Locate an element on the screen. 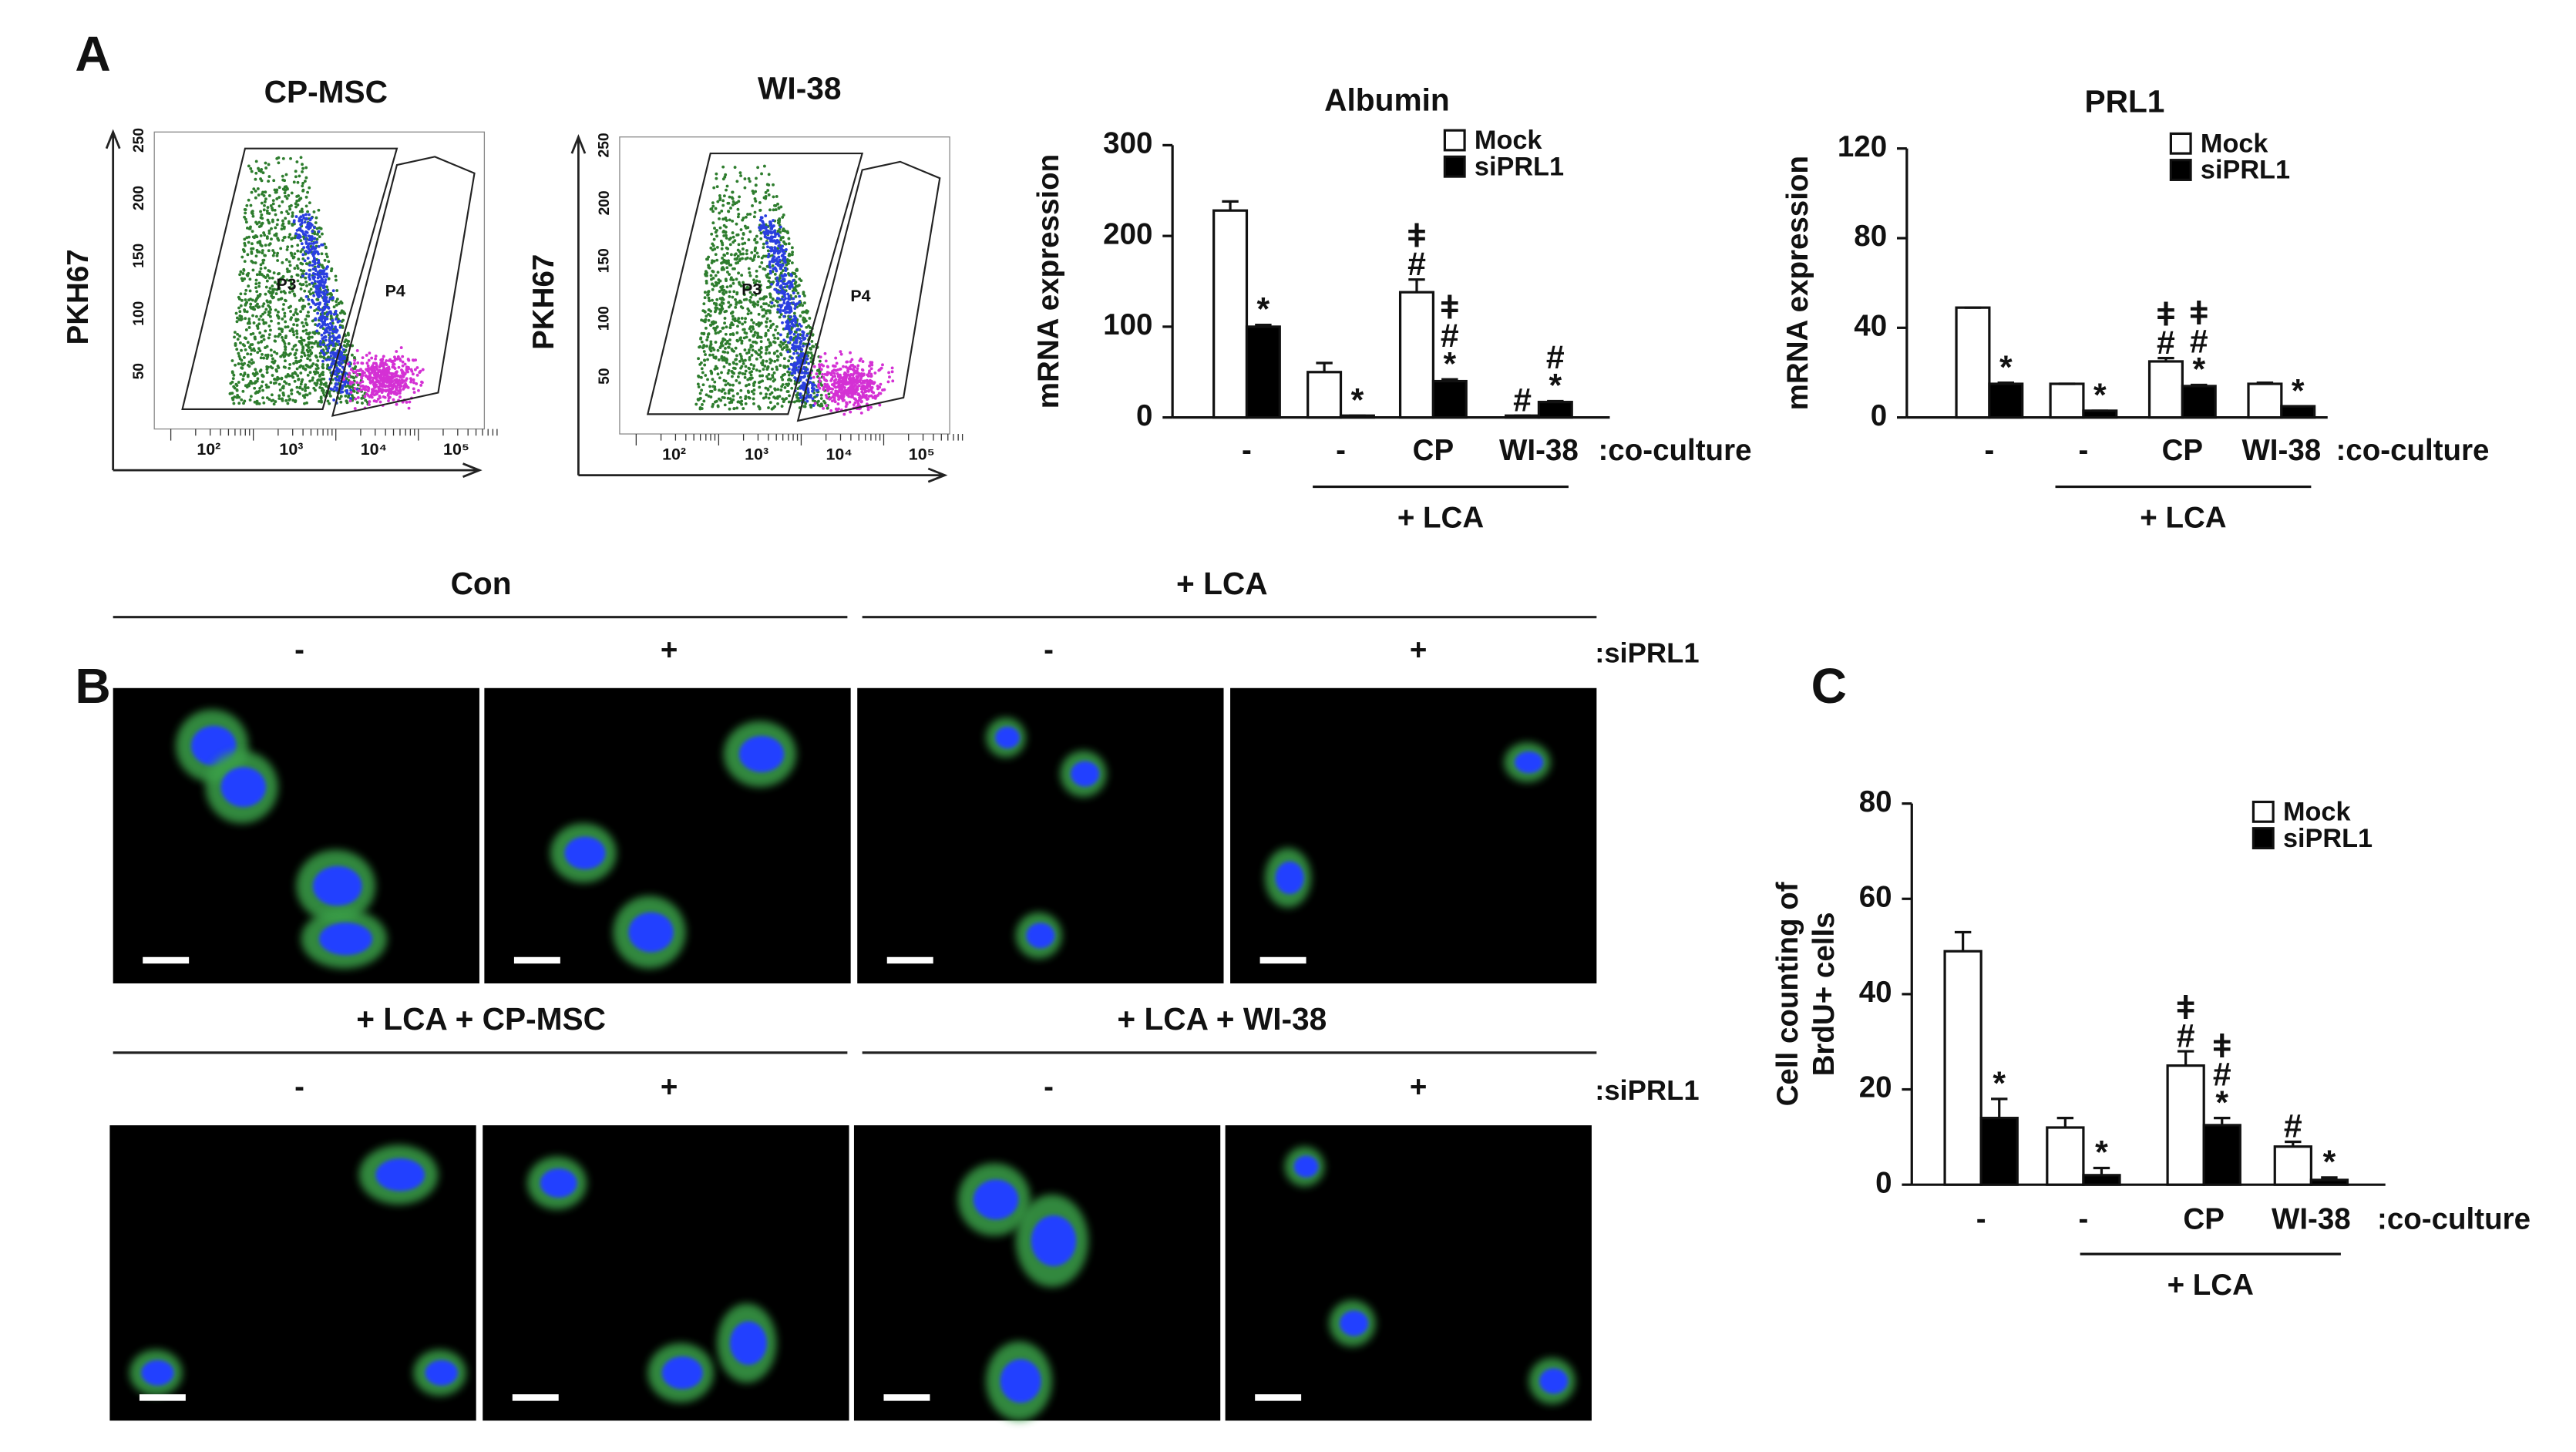 This screenshot has height=1452, width=2576. group-title: + LCA is located at coordinates (1222, 583).